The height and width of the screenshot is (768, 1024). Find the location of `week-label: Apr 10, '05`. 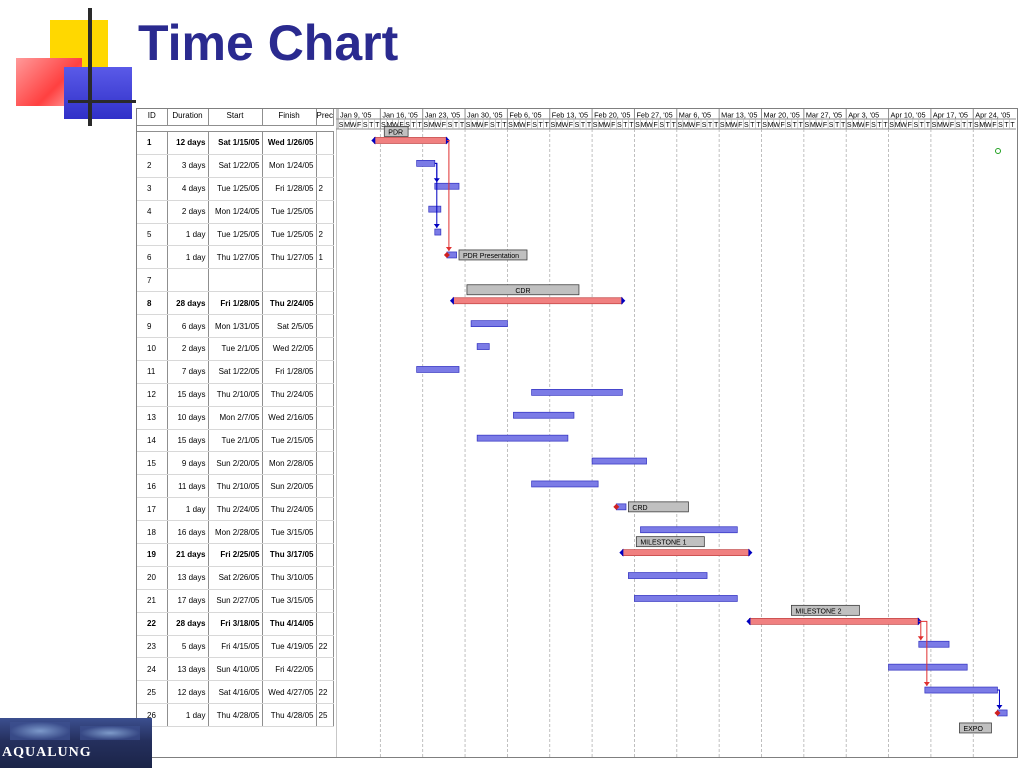

week-label: Apr 10, '05 is located at coordinates (908, 115).